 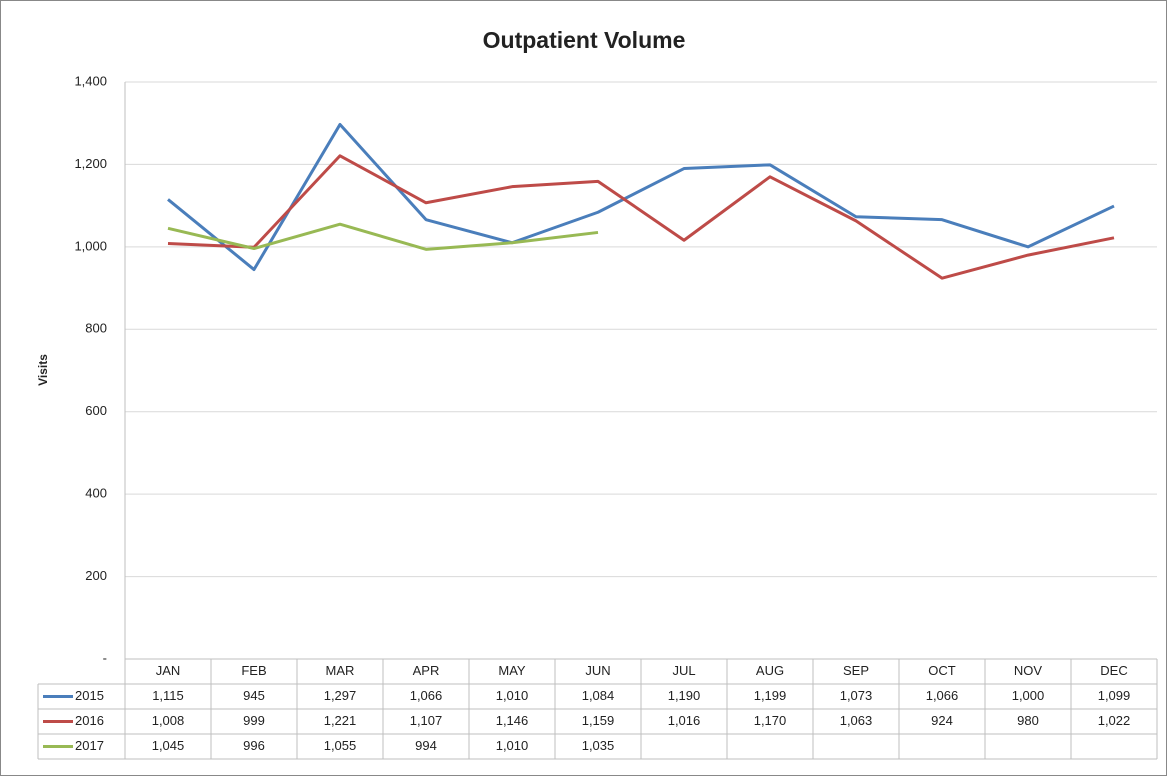 What do you see at coordinates (89, 720) in the screenshot?
I see `legend-label: 2016` at bounding box center [89, 720].